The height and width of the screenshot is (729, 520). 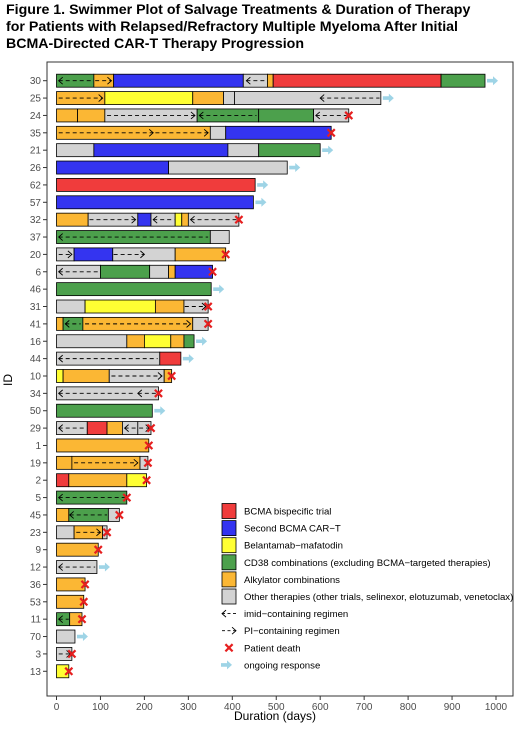 I want to click on y-tick-label: 20, so click(x=36, y=255).